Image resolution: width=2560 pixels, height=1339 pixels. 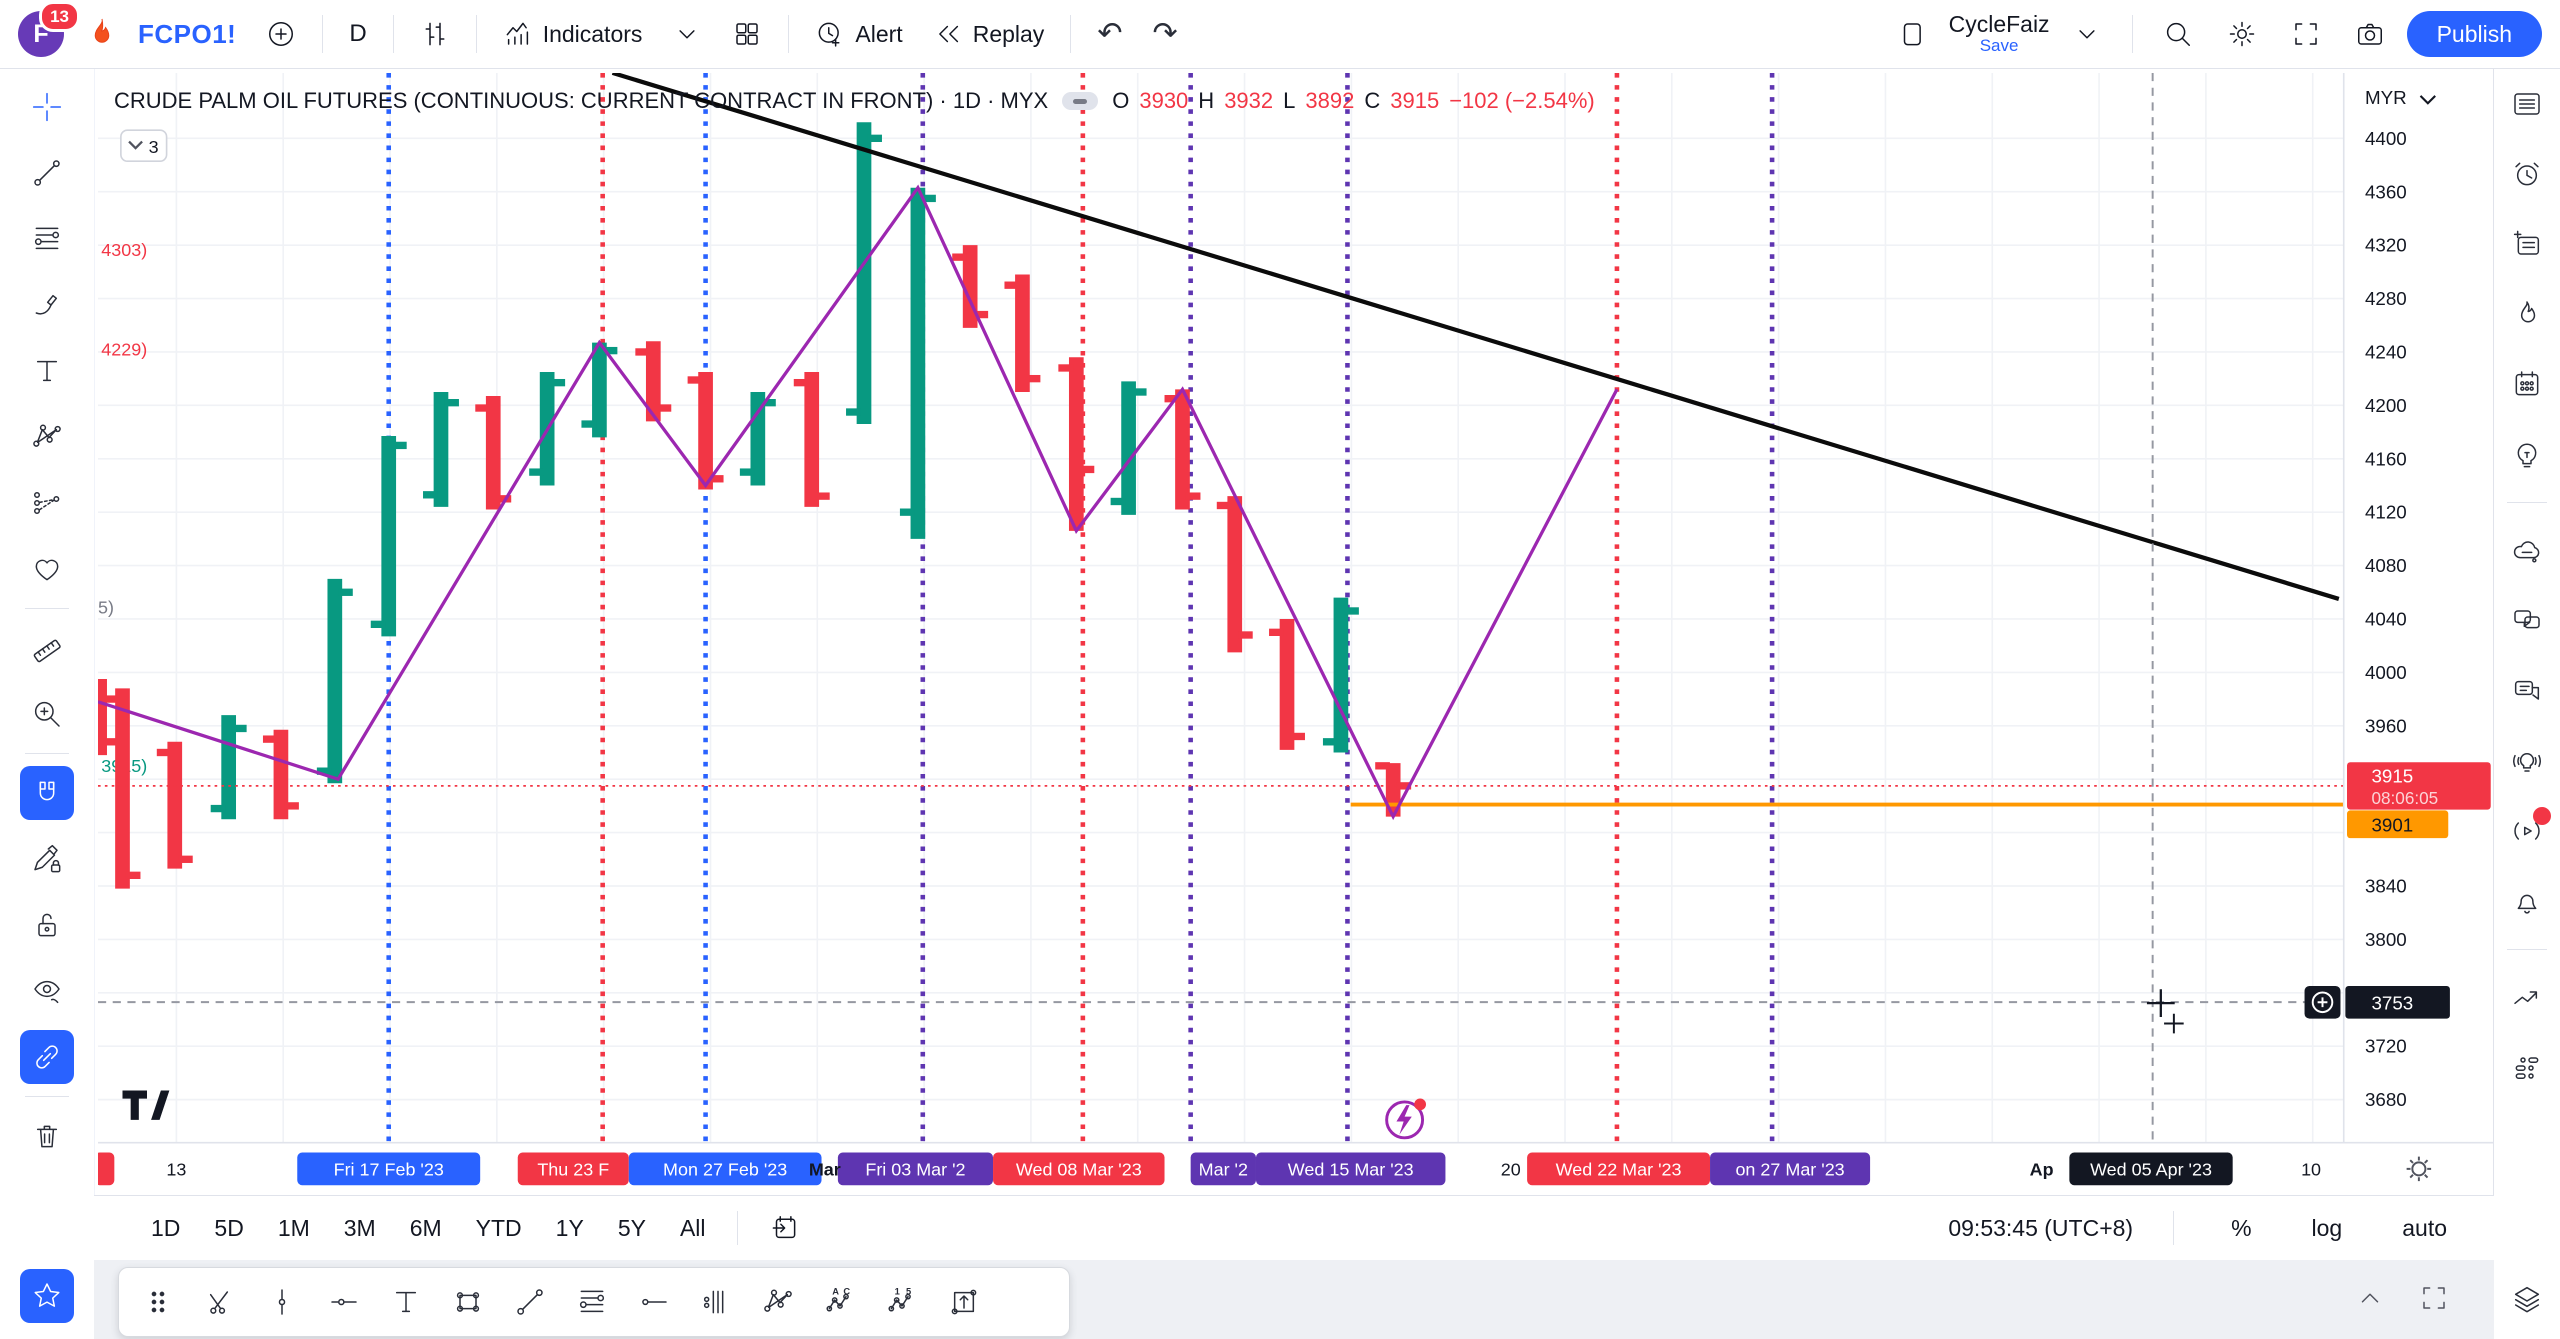 What do you see at coordinates (569, 1227) in the screenshot?
I see `timeframe-1y: 1Y` at bounding box center [569, 1227].